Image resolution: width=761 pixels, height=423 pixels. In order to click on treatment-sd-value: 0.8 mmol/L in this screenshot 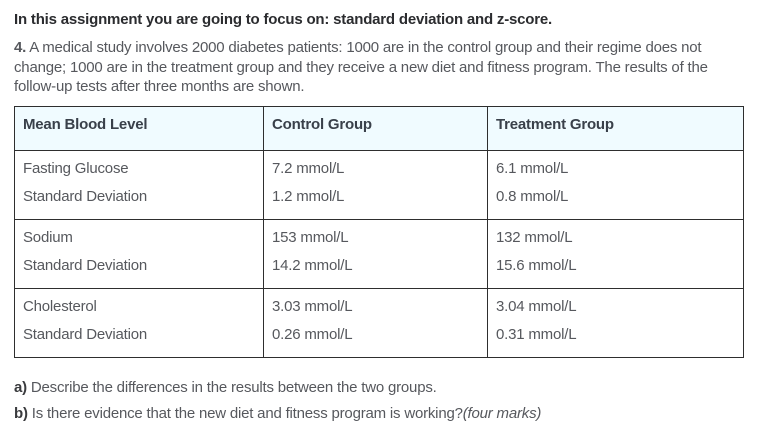, I will do `click(532, 196)`.